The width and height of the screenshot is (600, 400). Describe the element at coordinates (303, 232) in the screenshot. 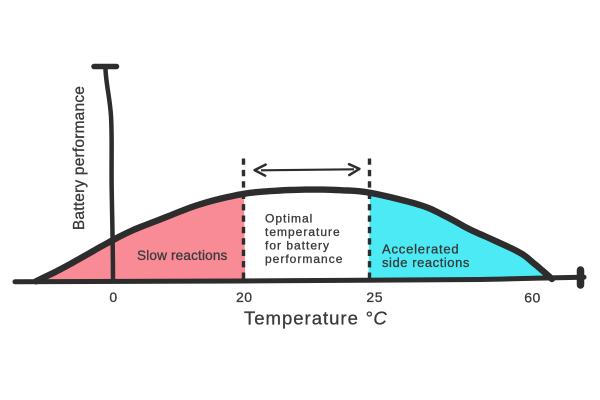

I see `svg-text: temperature` at that location.